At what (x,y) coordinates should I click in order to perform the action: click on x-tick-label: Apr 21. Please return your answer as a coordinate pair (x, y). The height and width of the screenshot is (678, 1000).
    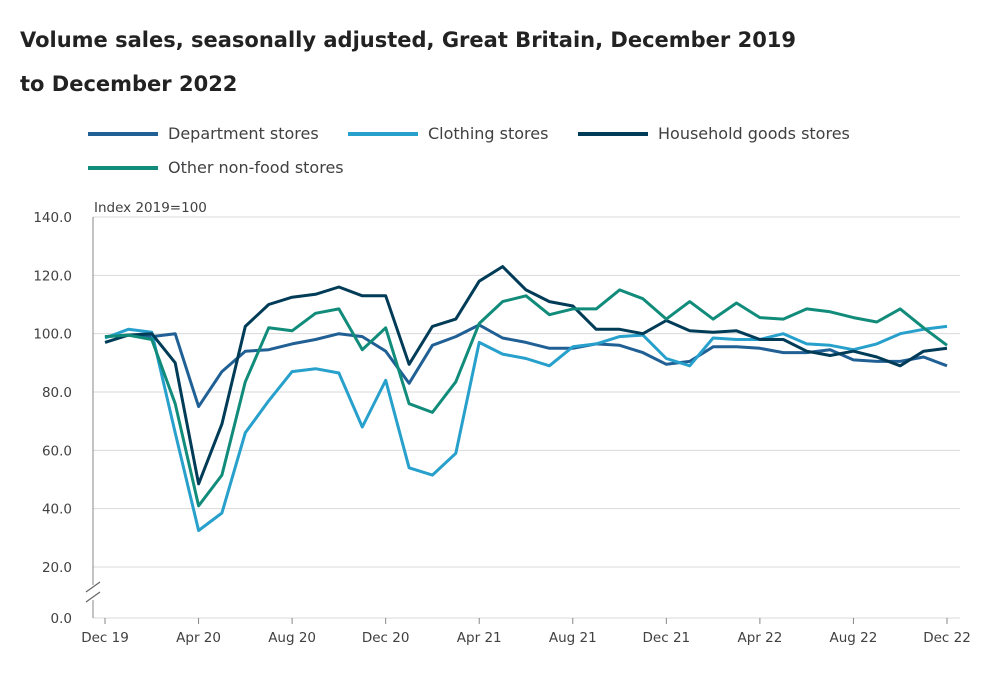
    Looking at the image, I should click on (479, 638).